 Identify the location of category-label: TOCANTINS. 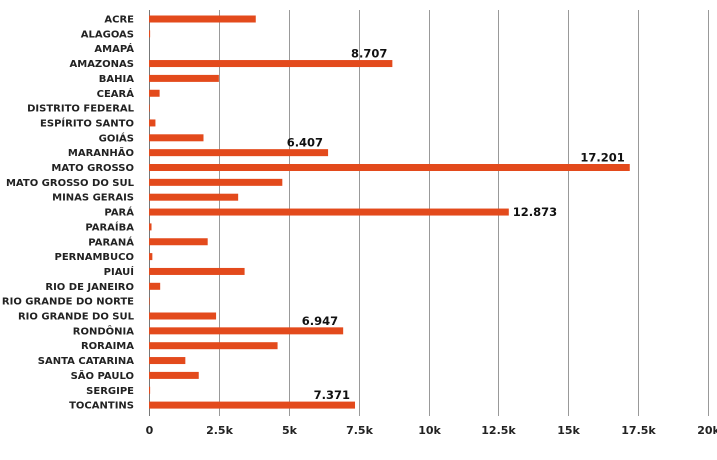
(101, 406).